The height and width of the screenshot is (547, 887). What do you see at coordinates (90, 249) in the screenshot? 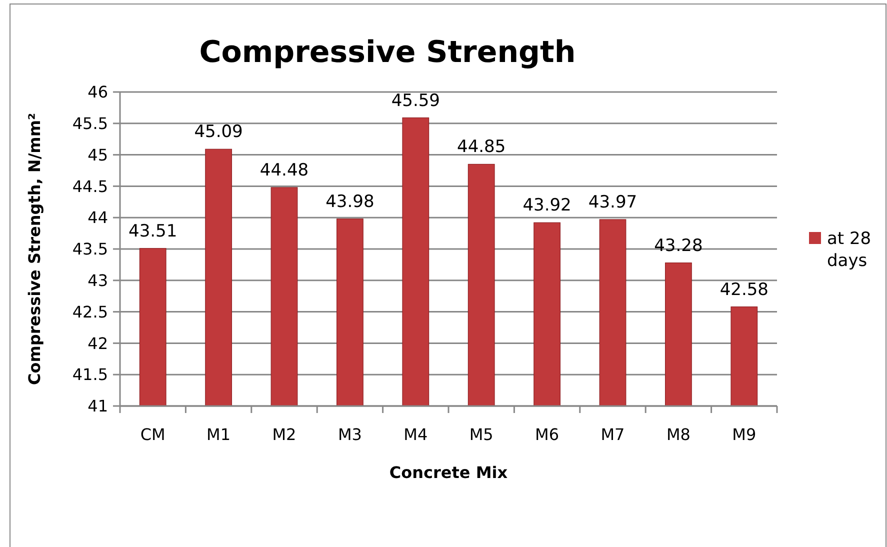
I see `y-tick-label: 43.5` at bounding box center [90, 249].